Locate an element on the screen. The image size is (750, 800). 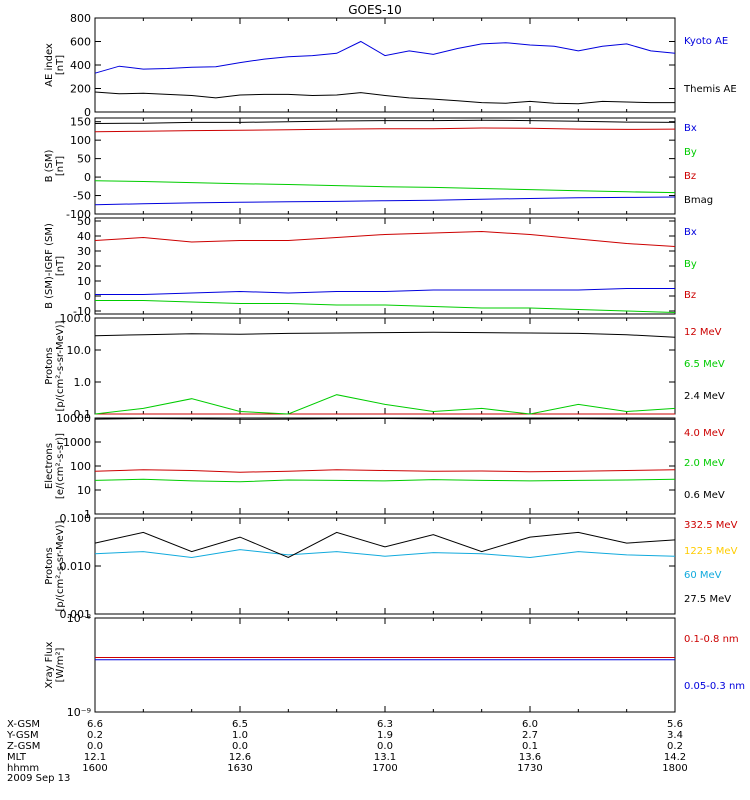
footer-value: 1700 is located at coordinates (384, 768).